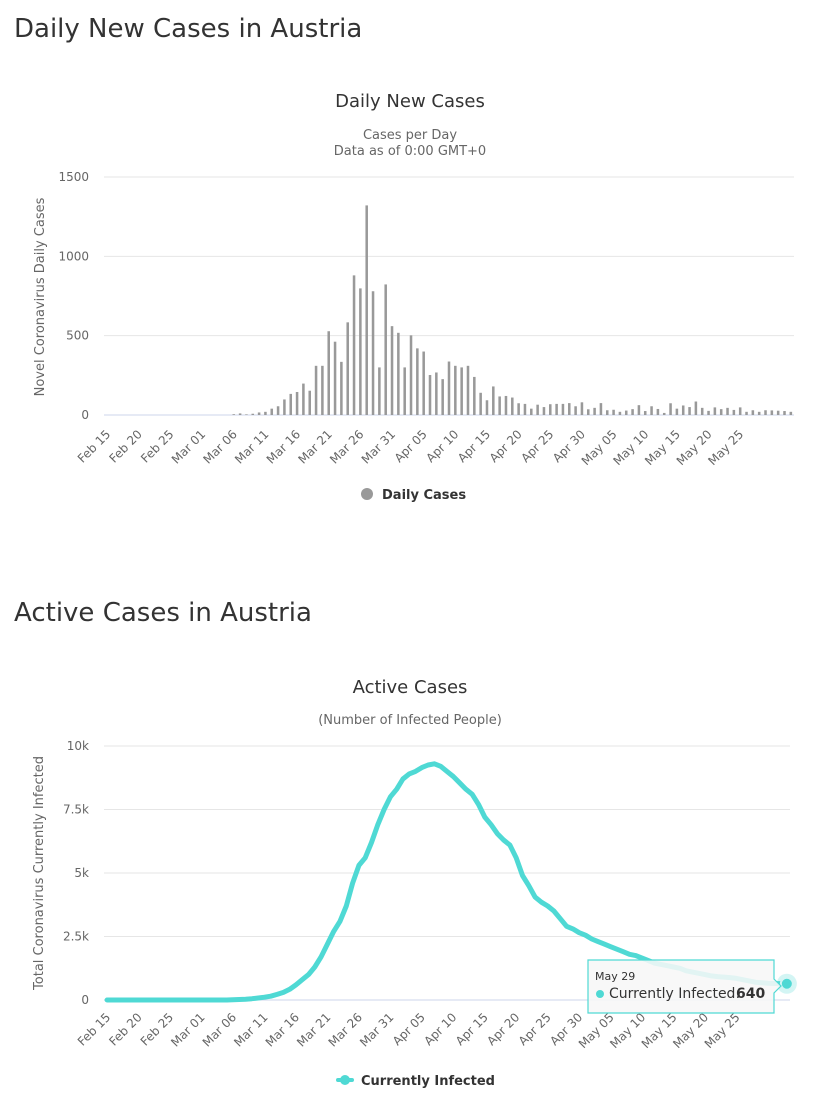 The width and height of the screenshot is (814, 1094). What do you see at coordinates (512, 310) in the screenshot?
I see `daily-chart-bars` at bounding box center [512, 310].